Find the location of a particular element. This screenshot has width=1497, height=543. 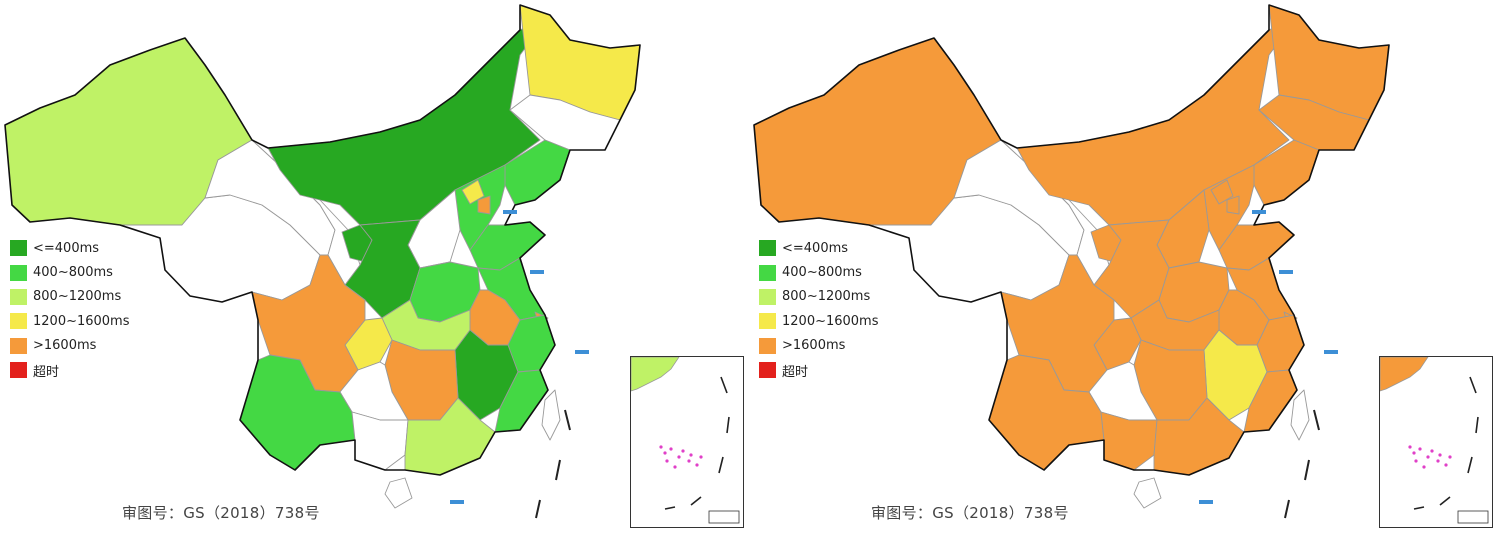

legend-item: <=400ms is located at coordinates (70, 248).